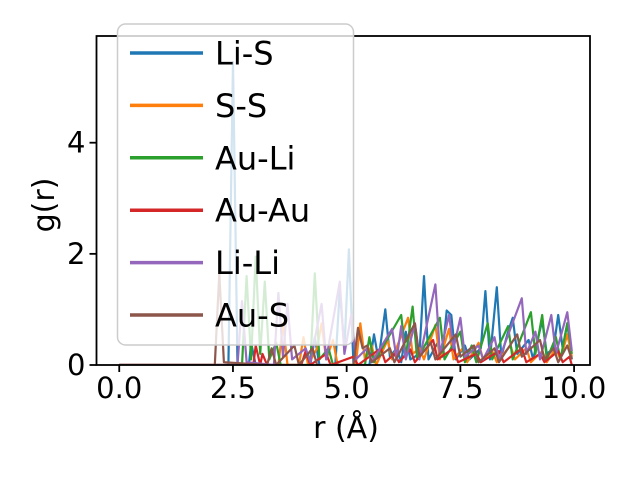 This screenshot has width=640, height=480. What do you see at coordinates (252, 316) in the screenshot?
I see `legend-label-au-s: Au-S` at bounding box center [252, 316].